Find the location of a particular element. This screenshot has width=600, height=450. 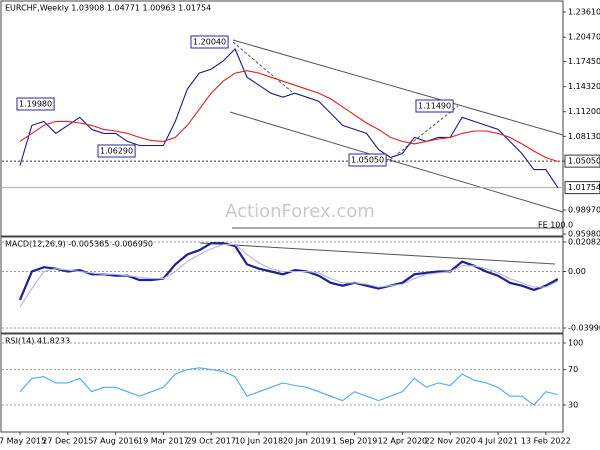

x-tick-label: 12 Apr 2020 is located at coordinates (402, 441).